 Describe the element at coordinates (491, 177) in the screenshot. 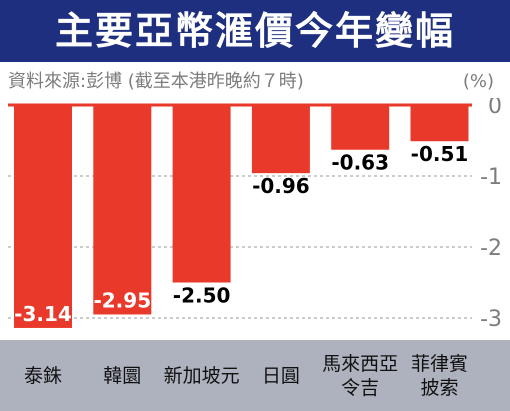

I see `y-tick-label: -1` at that location.